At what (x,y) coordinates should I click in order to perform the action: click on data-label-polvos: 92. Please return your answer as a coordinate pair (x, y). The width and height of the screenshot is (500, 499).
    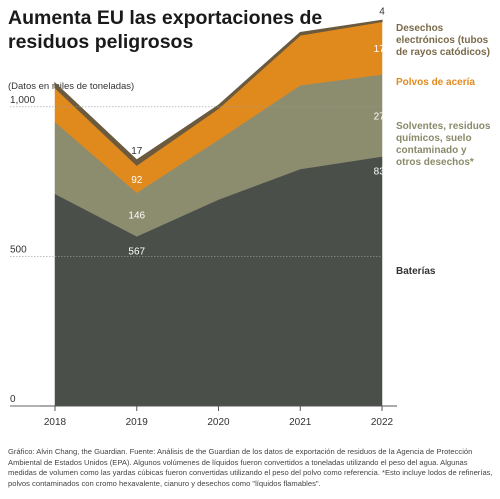
    Looking at the image, I should click on (137, 180).